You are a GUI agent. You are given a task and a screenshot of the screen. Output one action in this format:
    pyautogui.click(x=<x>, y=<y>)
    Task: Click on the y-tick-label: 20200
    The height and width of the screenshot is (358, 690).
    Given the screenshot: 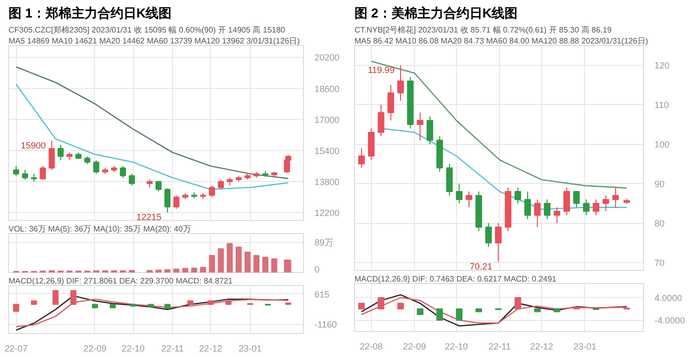 What is the action you would take?
    pyautogui.click(x=327, y=57)
    